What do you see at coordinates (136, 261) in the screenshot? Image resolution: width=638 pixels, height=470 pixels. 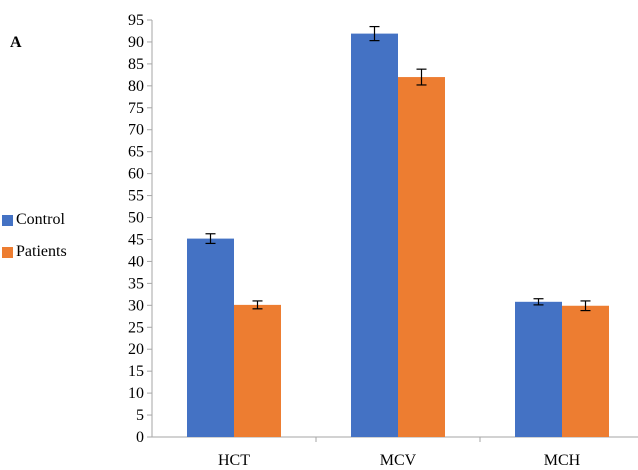 I see `y-tick-label: 40` at bounding box center [136, 261].